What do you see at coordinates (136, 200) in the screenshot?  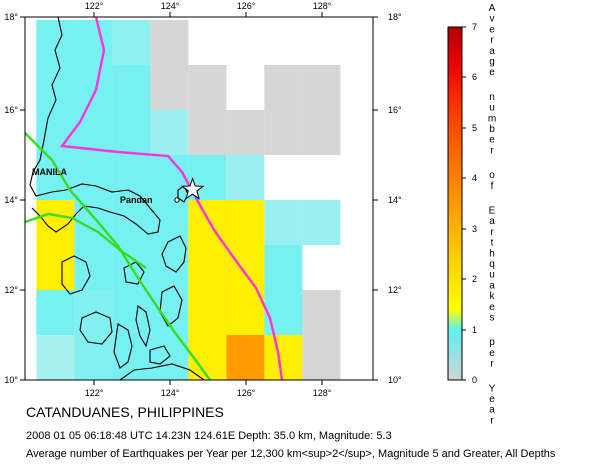 I see `pandan-label: Pandan` at bounding box center [136, 200].